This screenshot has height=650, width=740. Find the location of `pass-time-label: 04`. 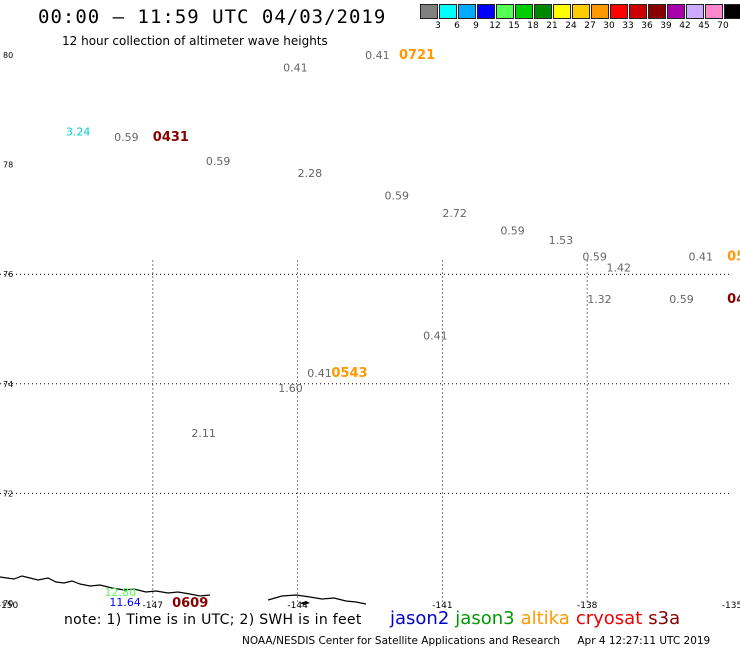

pass-time-label: 04 is located at coordinates (733, 299).